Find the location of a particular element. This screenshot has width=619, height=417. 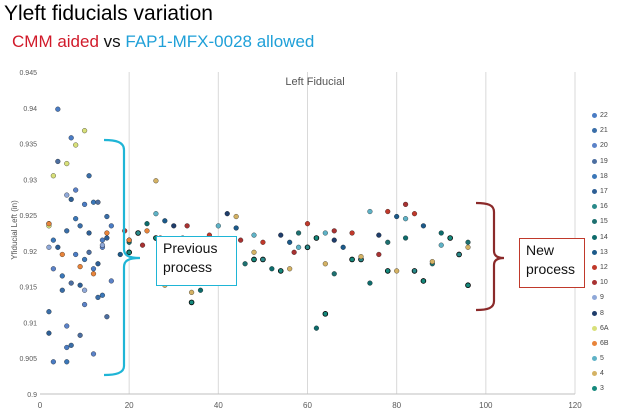

y-axis-label: Yfiducial Left (in) is located at coordinates (14, 230).